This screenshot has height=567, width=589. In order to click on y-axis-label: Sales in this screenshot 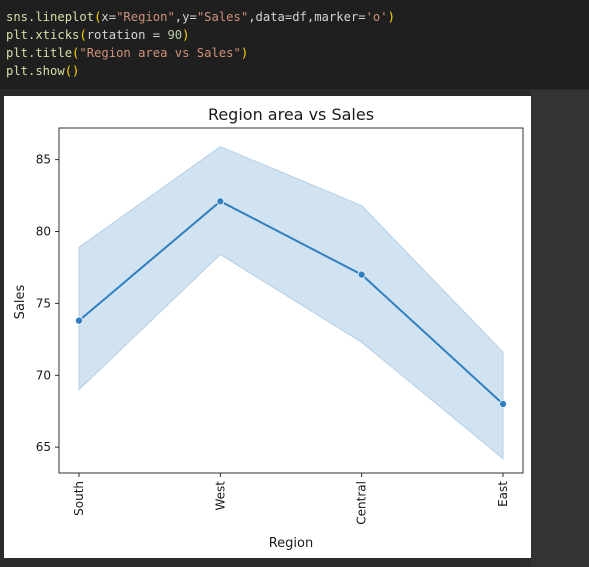, I will do `click(20, 301)`.